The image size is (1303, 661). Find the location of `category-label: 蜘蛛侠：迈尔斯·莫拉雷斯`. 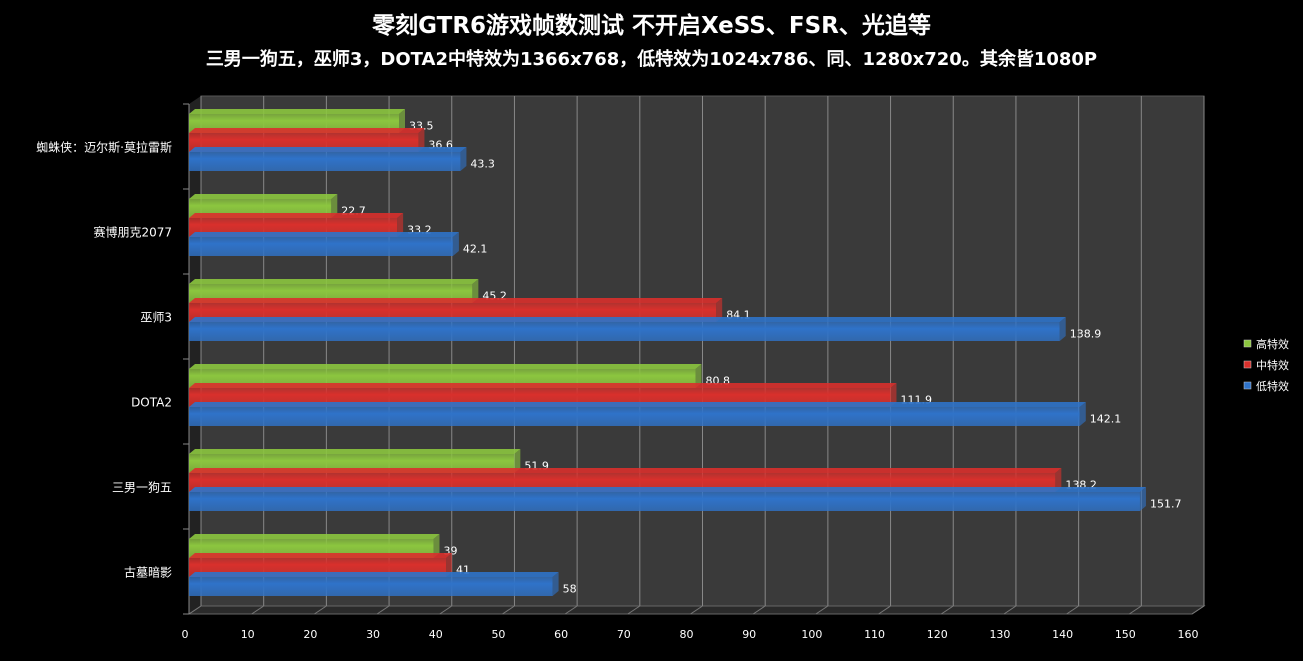

category-label: 蜘蛛侠：迈尔斯·莫拉雷斯 is located at coordinates (104, 147).